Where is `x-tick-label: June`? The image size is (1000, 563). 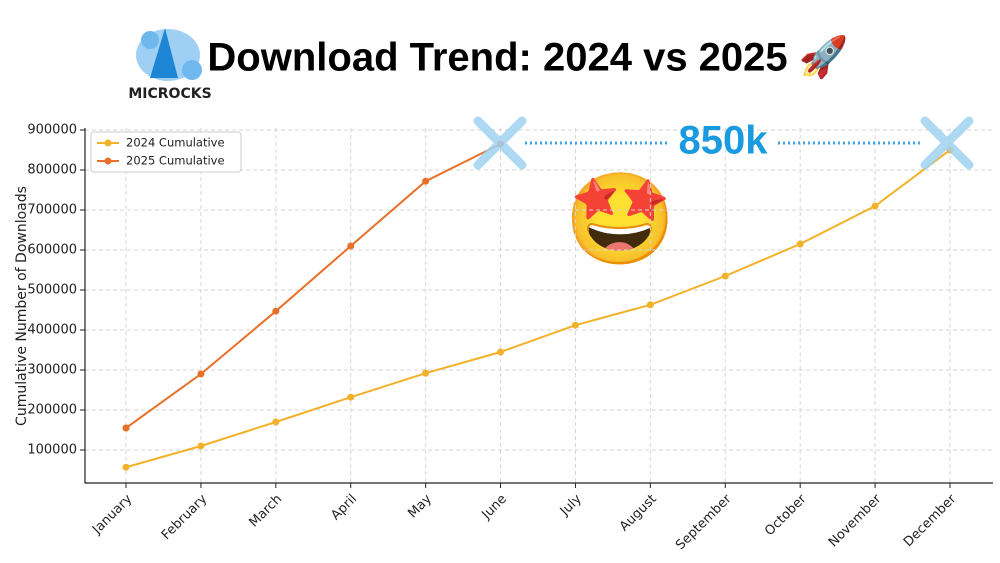
x-tick-label: June is located at coordinates (494, 507).